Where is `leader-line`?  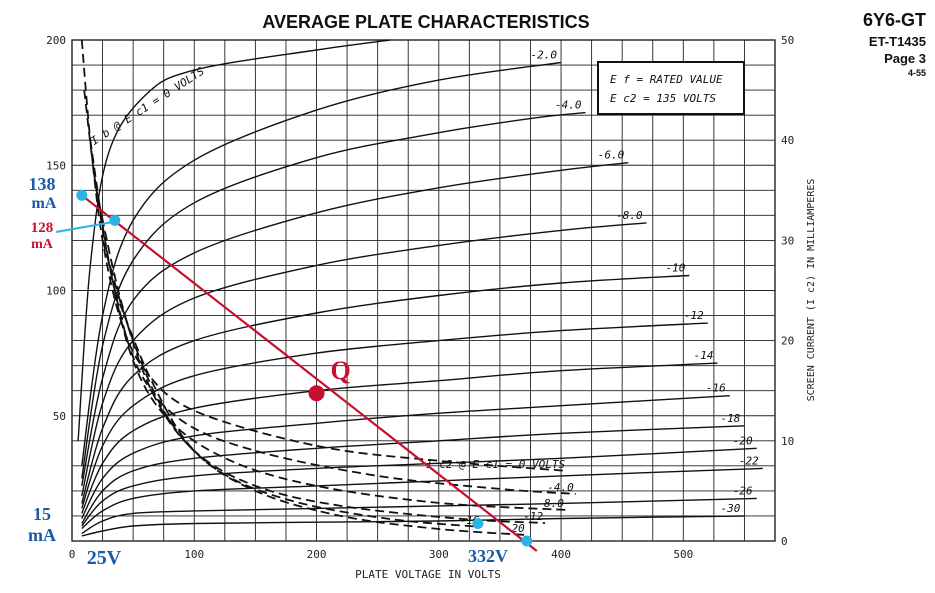
leader-line is located at coordinates (83, 227).